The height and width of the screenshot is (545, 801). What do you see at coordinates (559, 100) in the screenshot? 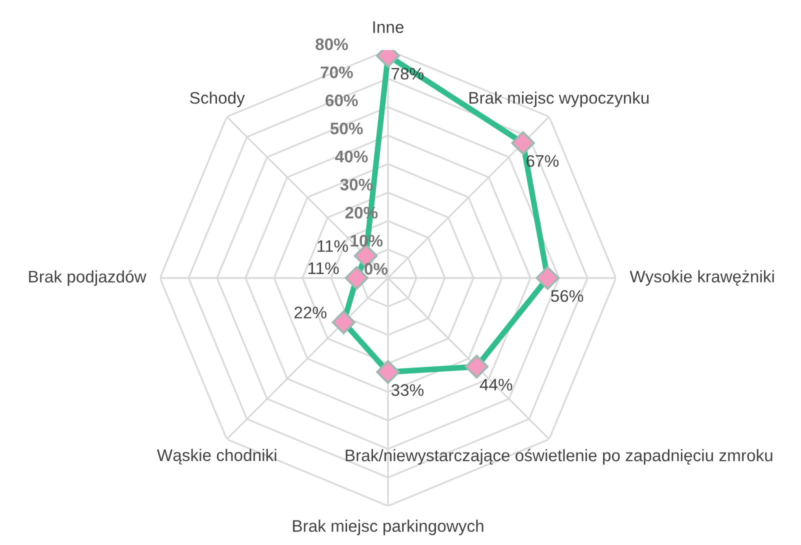
I see `spoke-label: Brak miejsc wypoczynku` at bounding box center [559, 100].